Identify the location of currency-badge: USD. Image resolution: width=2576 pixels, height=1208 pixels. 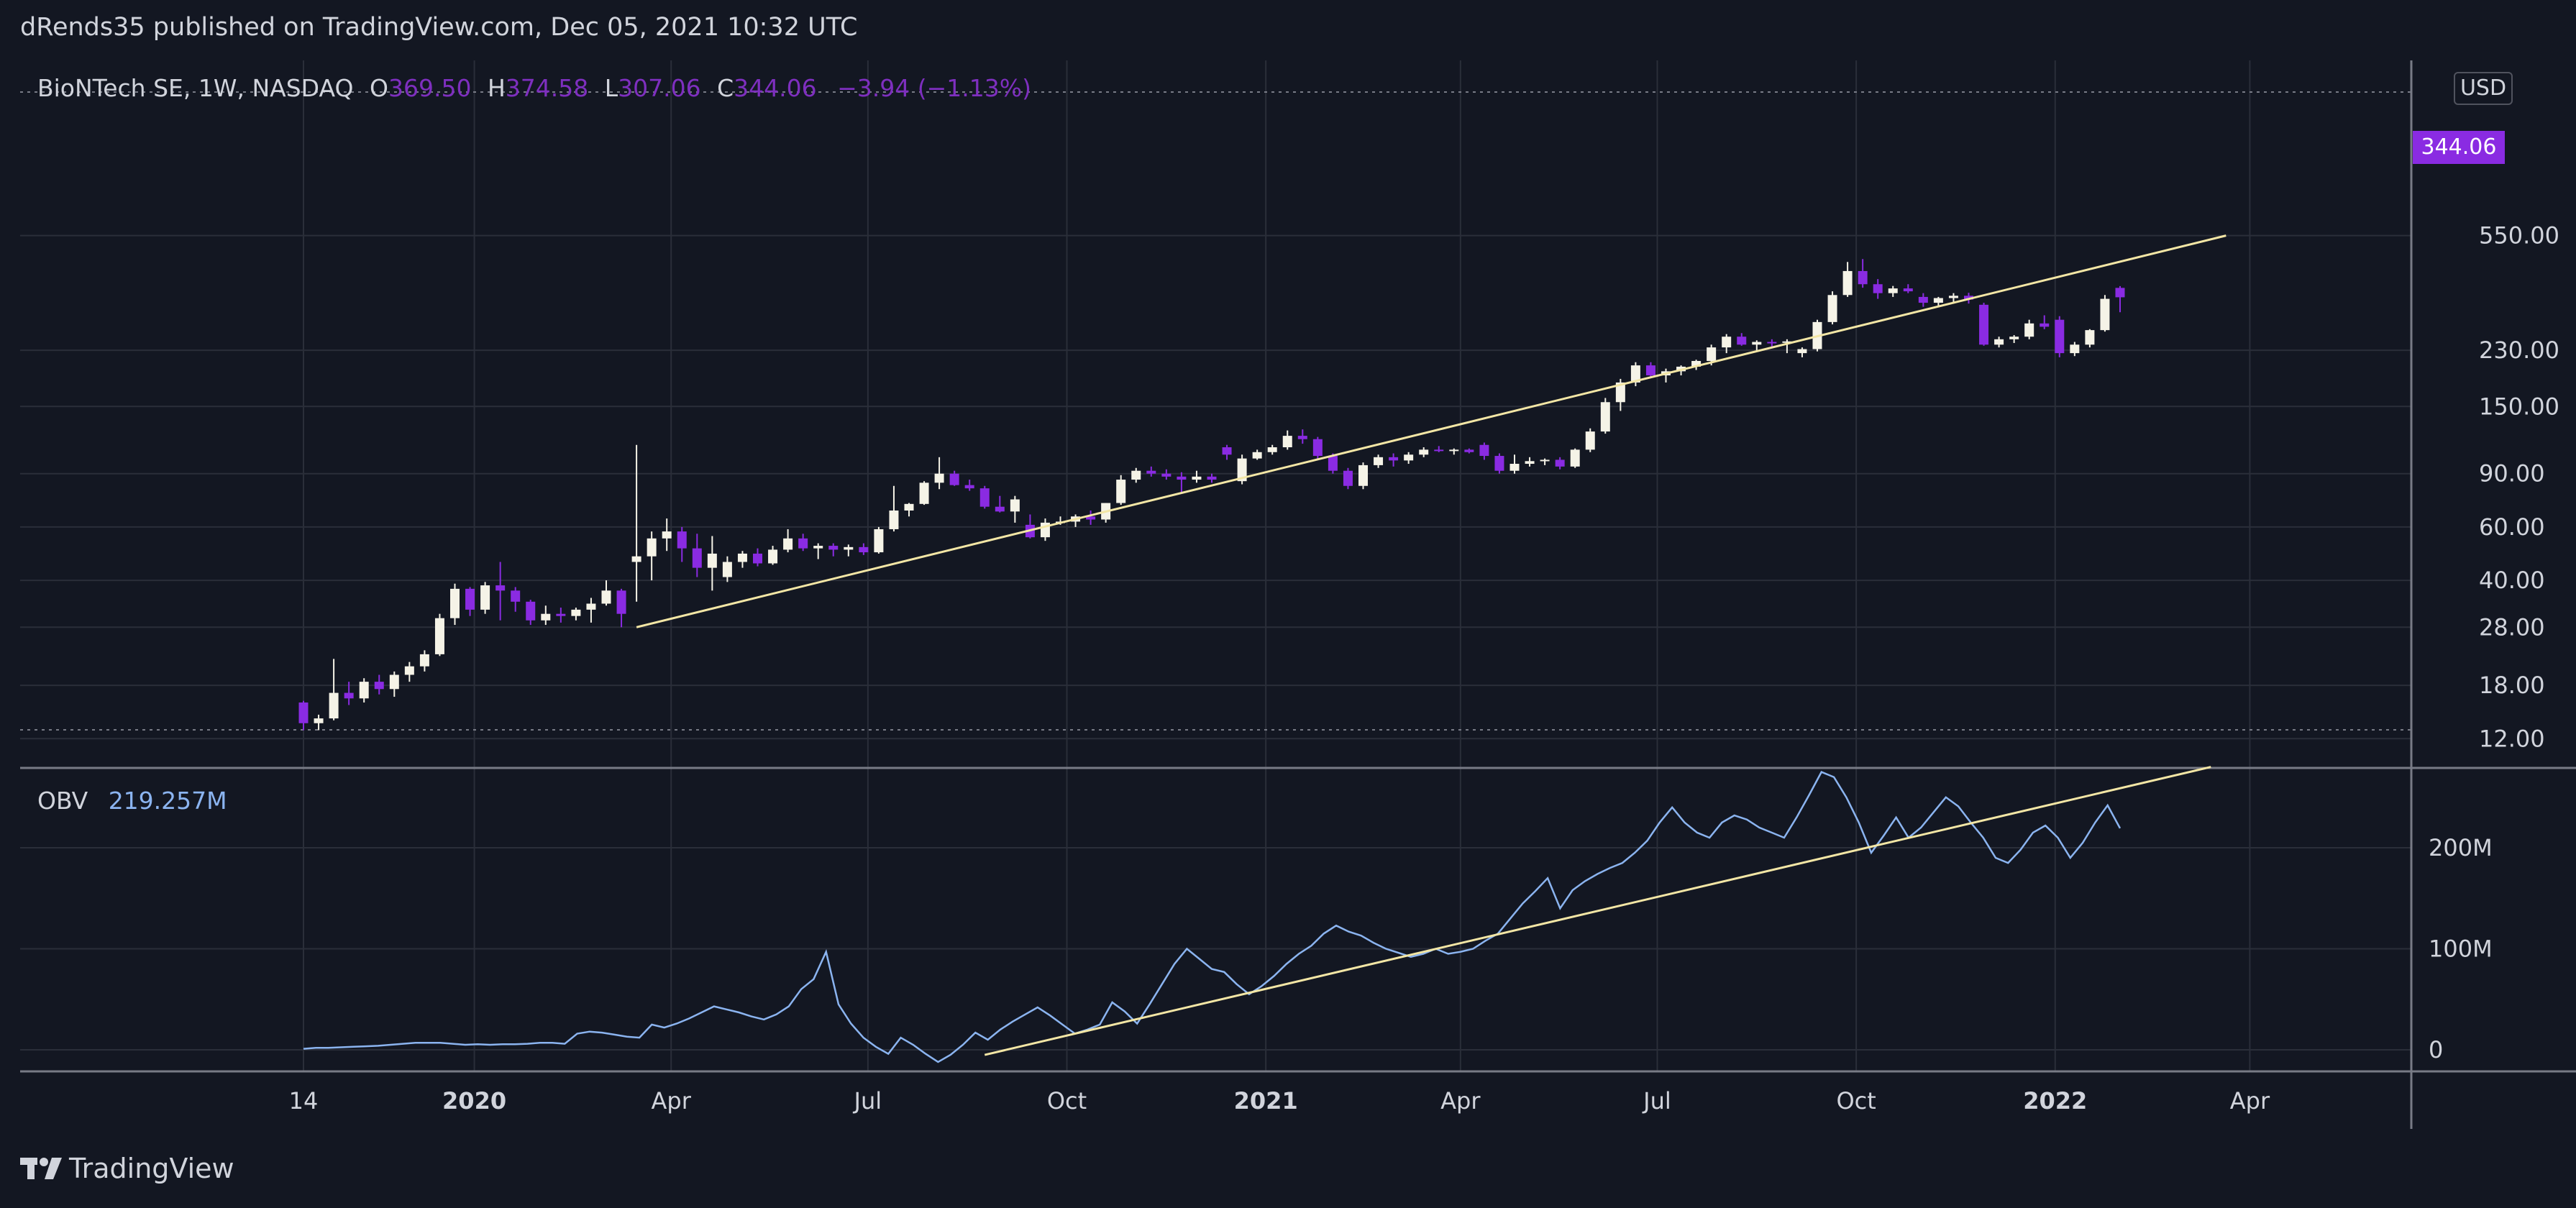
(2483, 88).